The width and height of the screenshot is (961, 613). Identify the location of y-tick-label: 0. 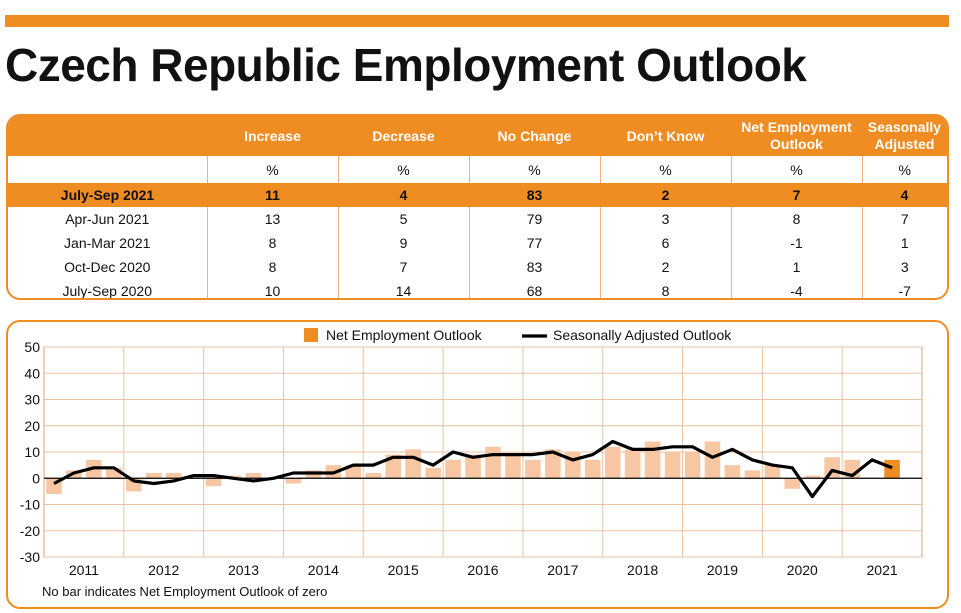
(36, 478).